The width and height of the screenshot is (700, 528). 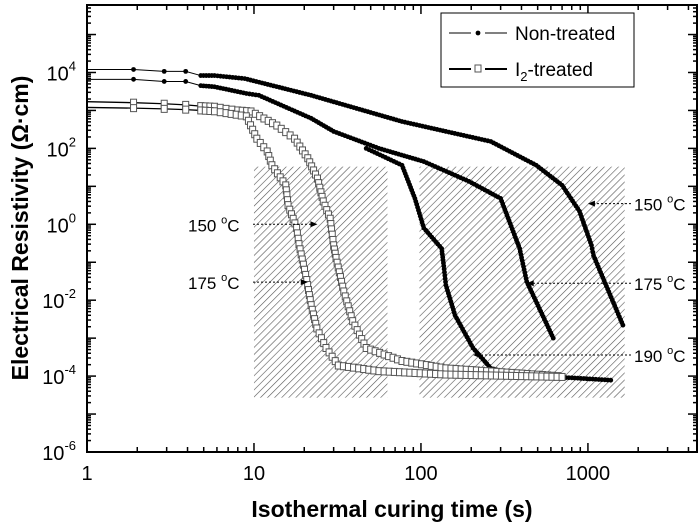 I want to click on hatched-region, so click(x=522, y=282).